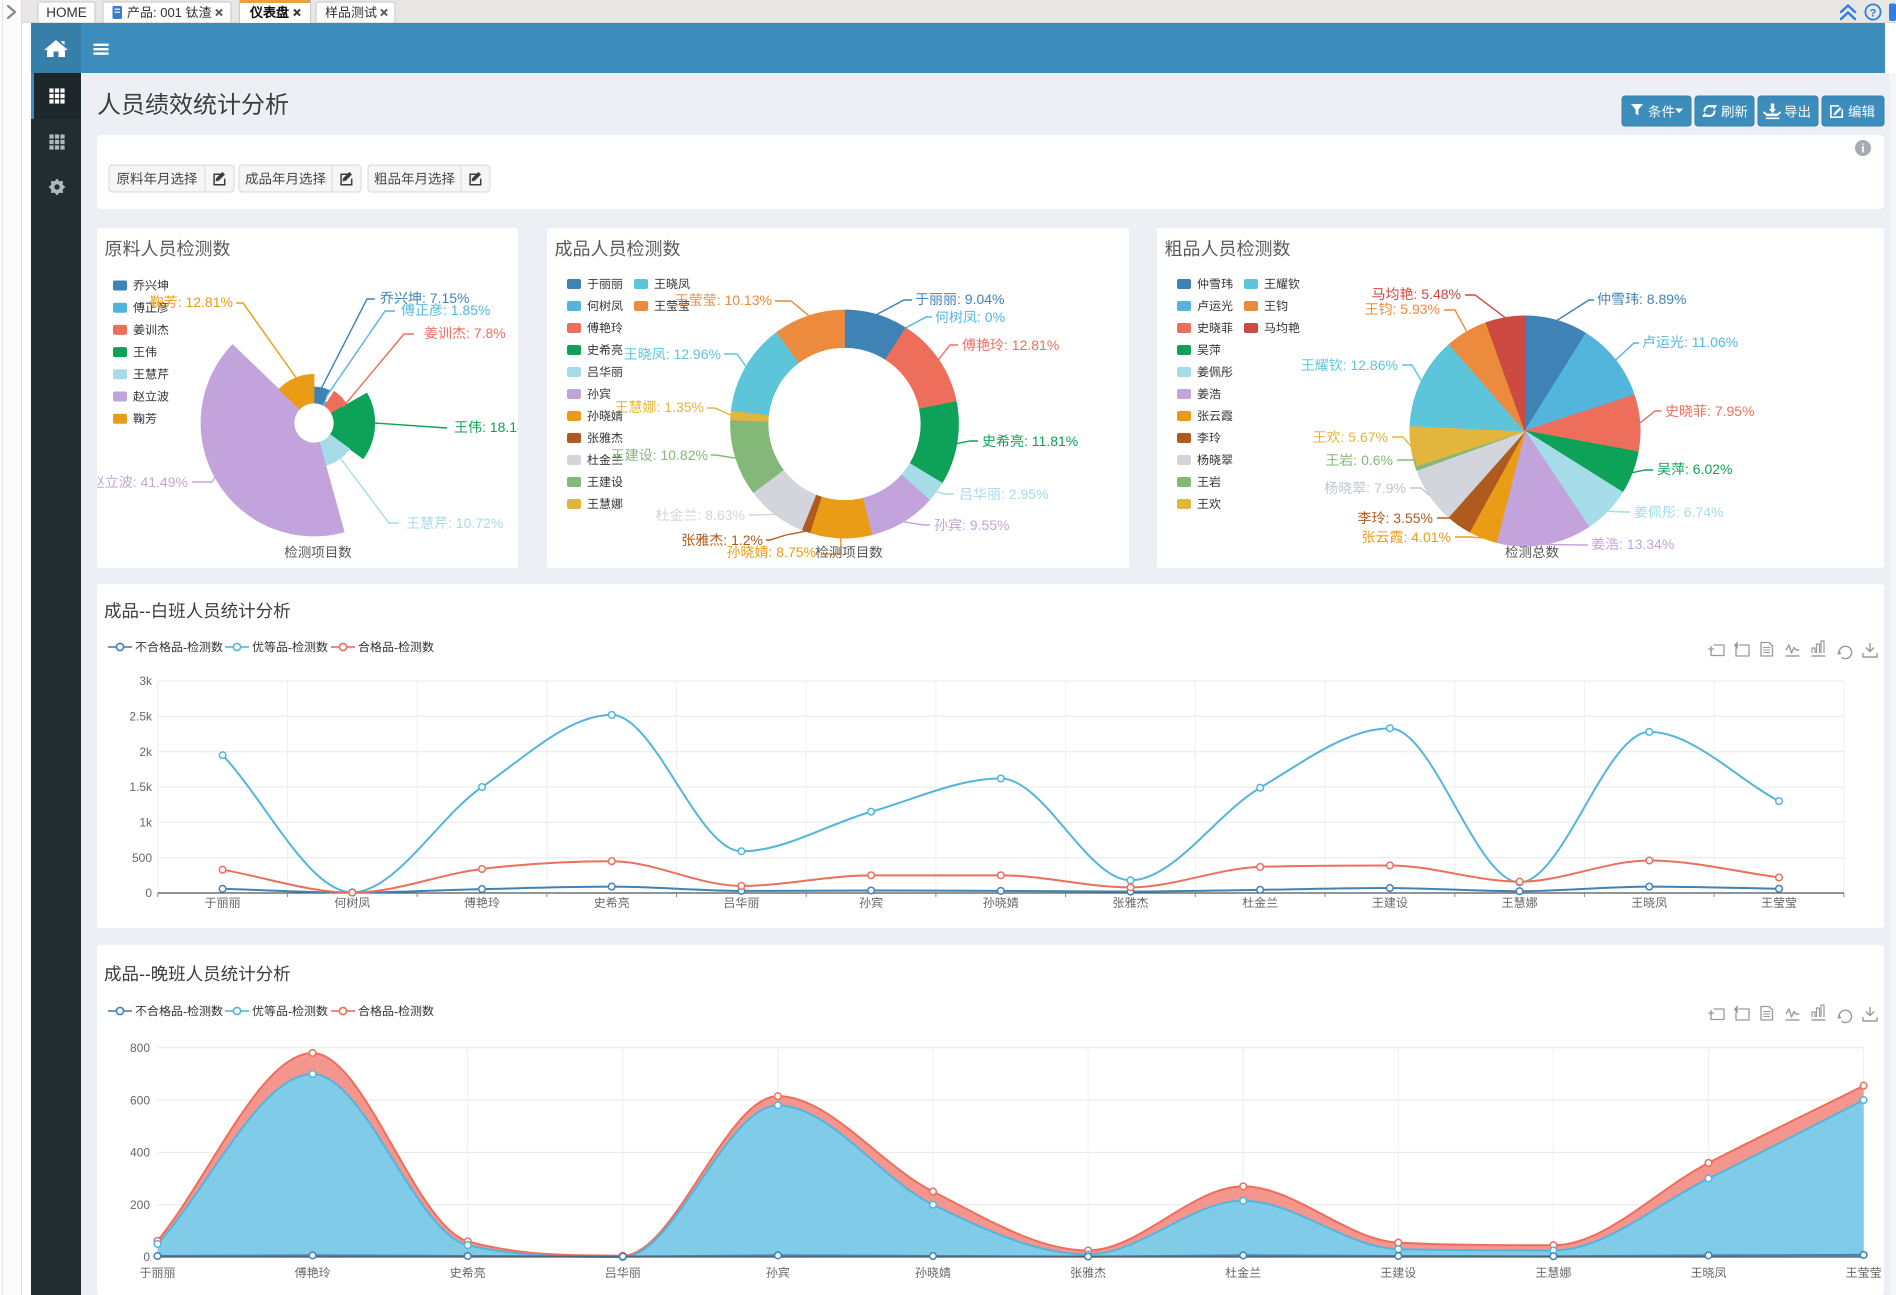 This screenshot has height=1295, width=1896. Describe the element at coordinates (1416, 309) in the screenshot. I see `svg-text:: 5.93%: : 5.93%` at that location.